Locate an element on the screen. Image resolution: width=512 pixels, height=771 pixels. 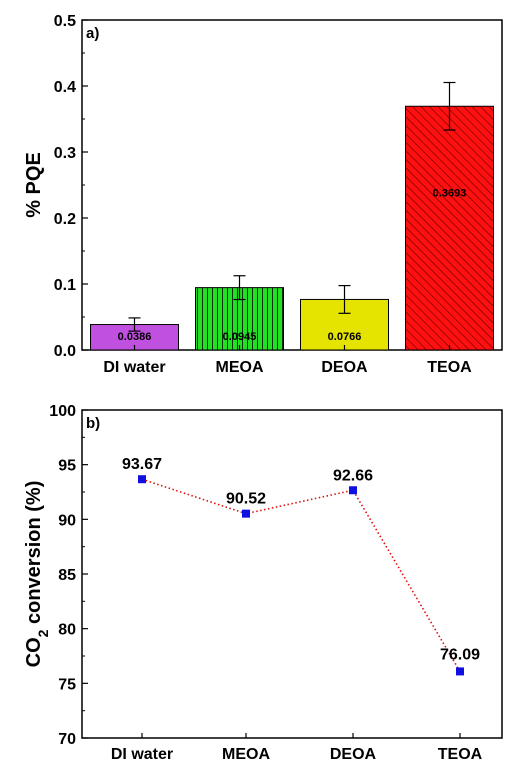
panel-a-y-tick-label: 0.5 is located at coordinates (65, 21).